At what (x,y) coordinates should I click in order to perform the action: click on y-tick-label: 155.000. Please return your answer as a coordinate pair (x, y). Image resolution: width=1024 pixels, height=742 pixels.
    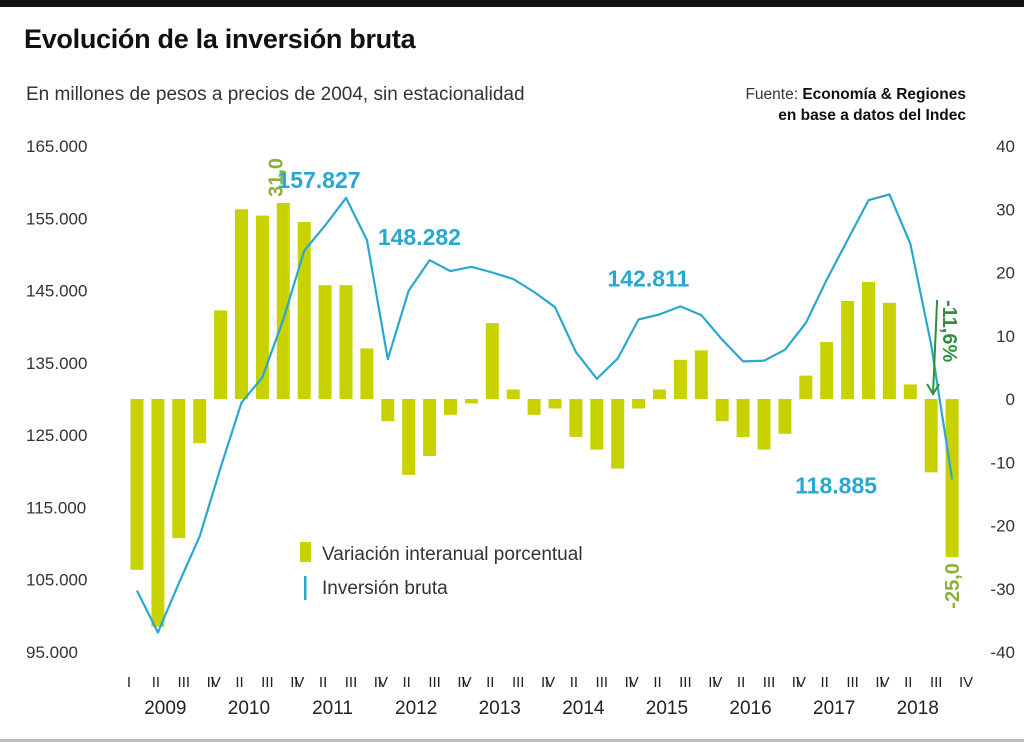
    Looking at the image, I should click on (56, 218).